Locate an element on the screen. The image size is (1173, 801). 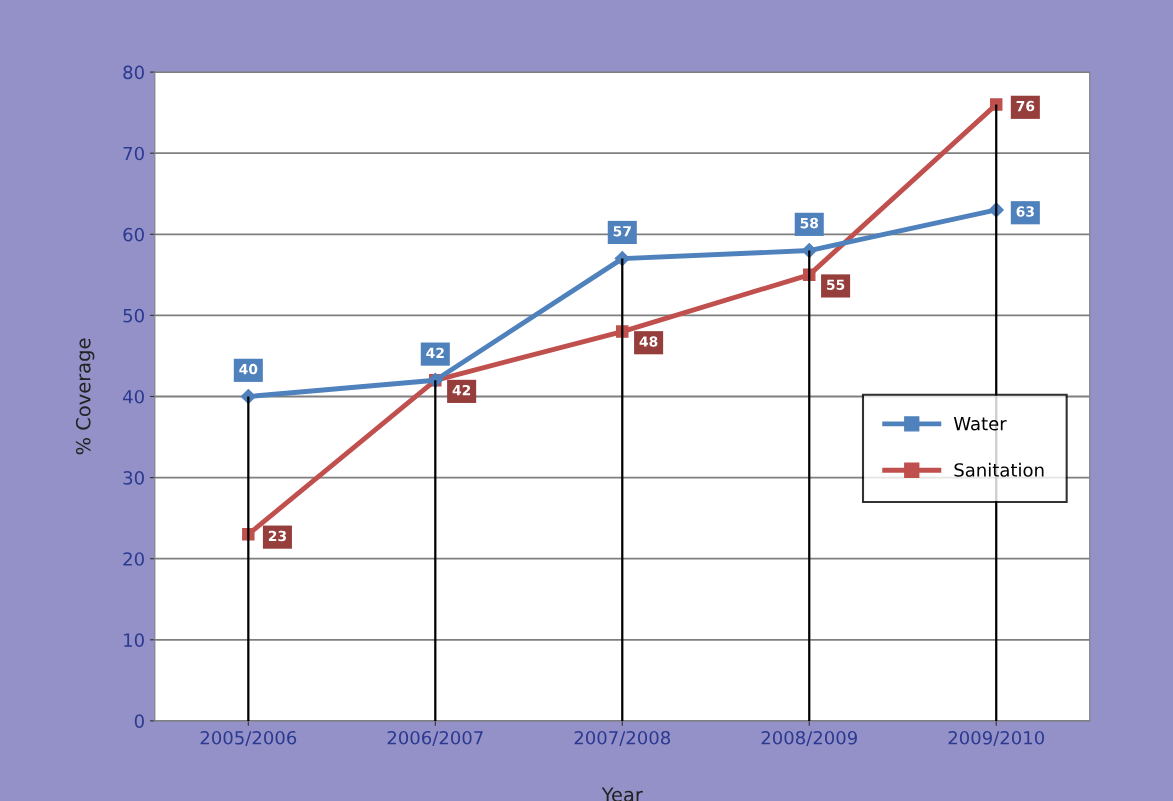
y-tick-label: 30 is located at coordinates (133, 478).